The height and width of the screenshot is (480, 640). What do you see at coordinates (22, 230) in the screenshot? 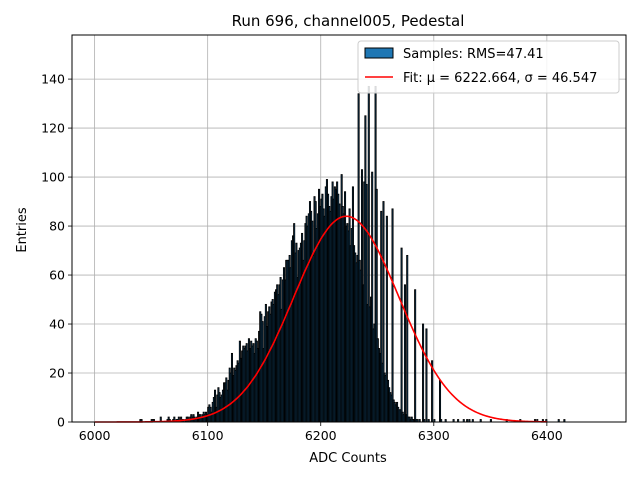
I see `y-axis-label: Entries` at bounding box center [22, 230].